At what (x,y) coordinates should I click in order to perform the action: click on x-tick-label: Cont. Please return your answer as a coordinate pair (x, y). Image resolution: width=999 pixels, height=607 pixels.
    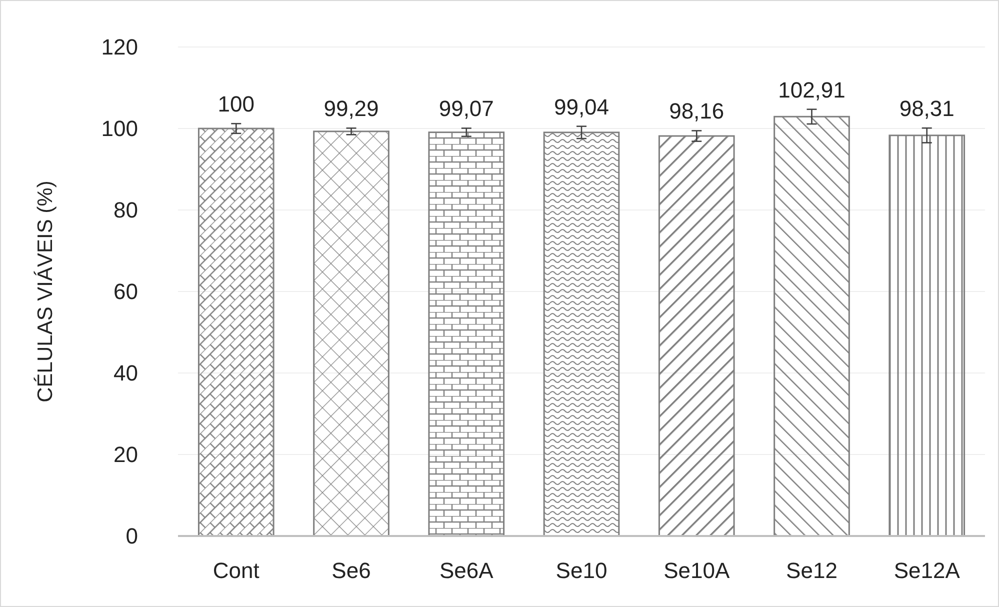
    Looking at the image, I should click on (236, 570).